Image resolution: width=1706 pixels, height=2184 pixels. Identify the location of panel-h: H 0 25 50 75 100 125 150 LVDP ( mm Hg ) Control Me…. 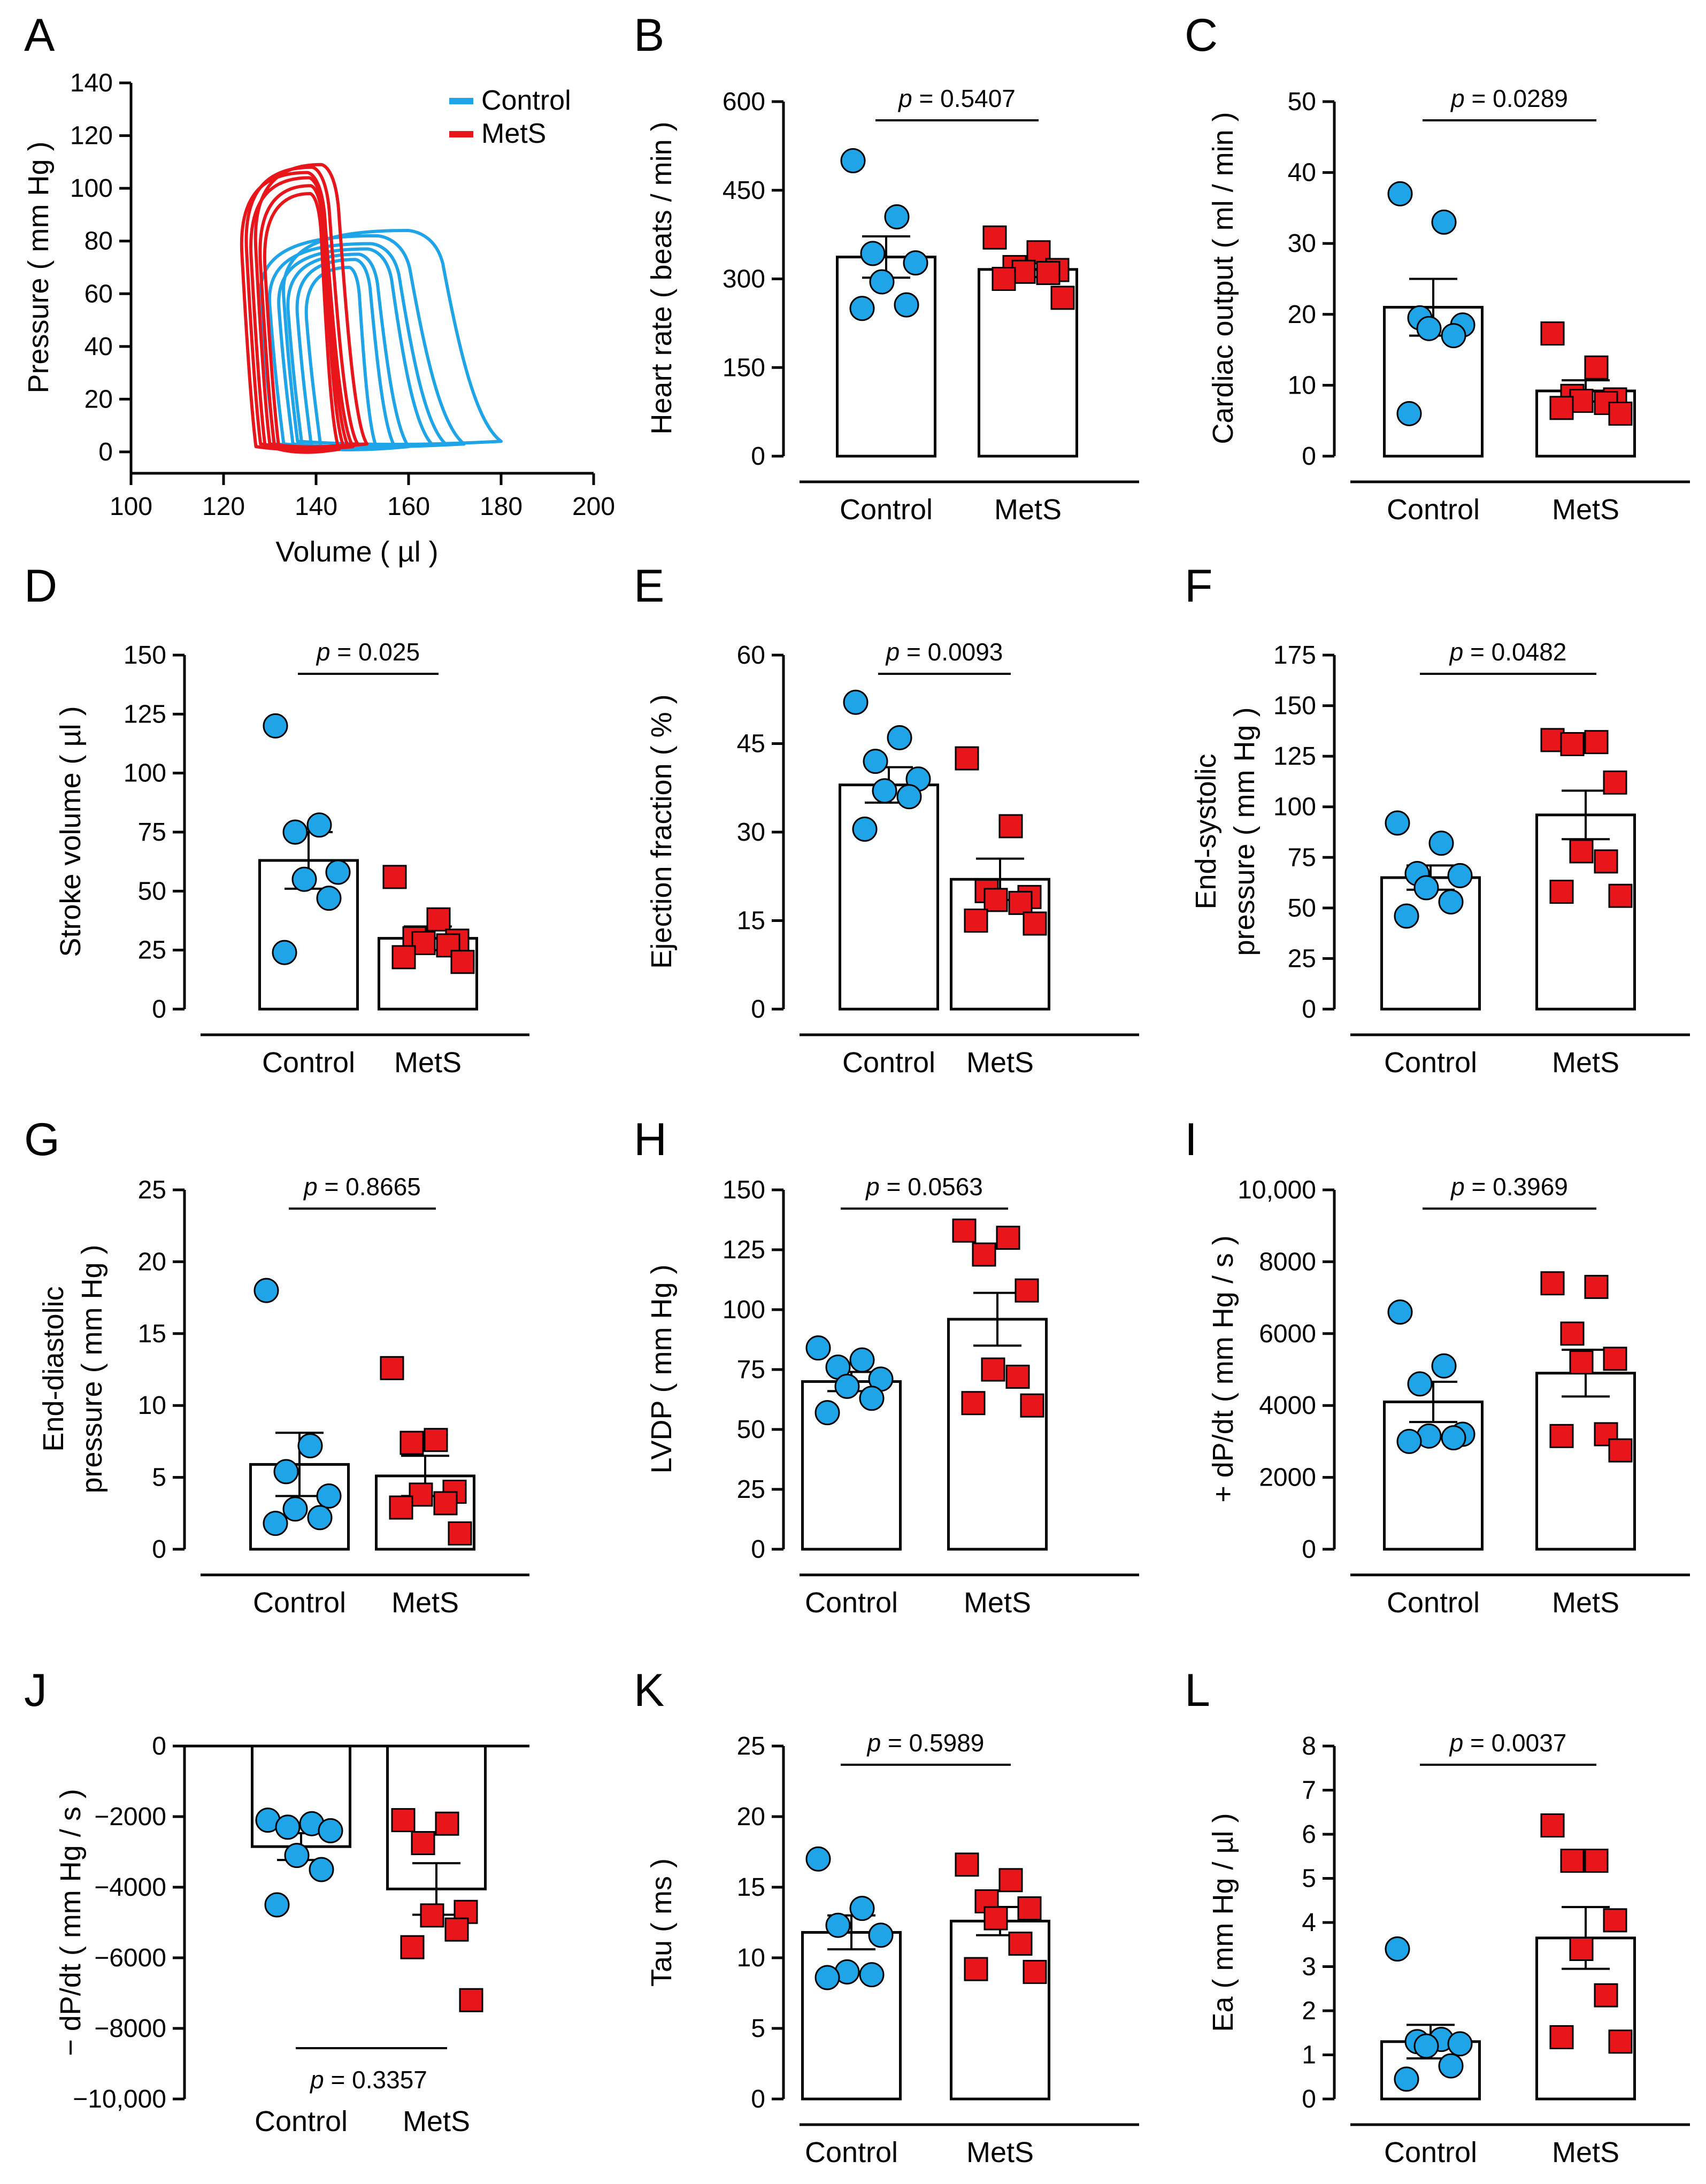
(886, 1367).